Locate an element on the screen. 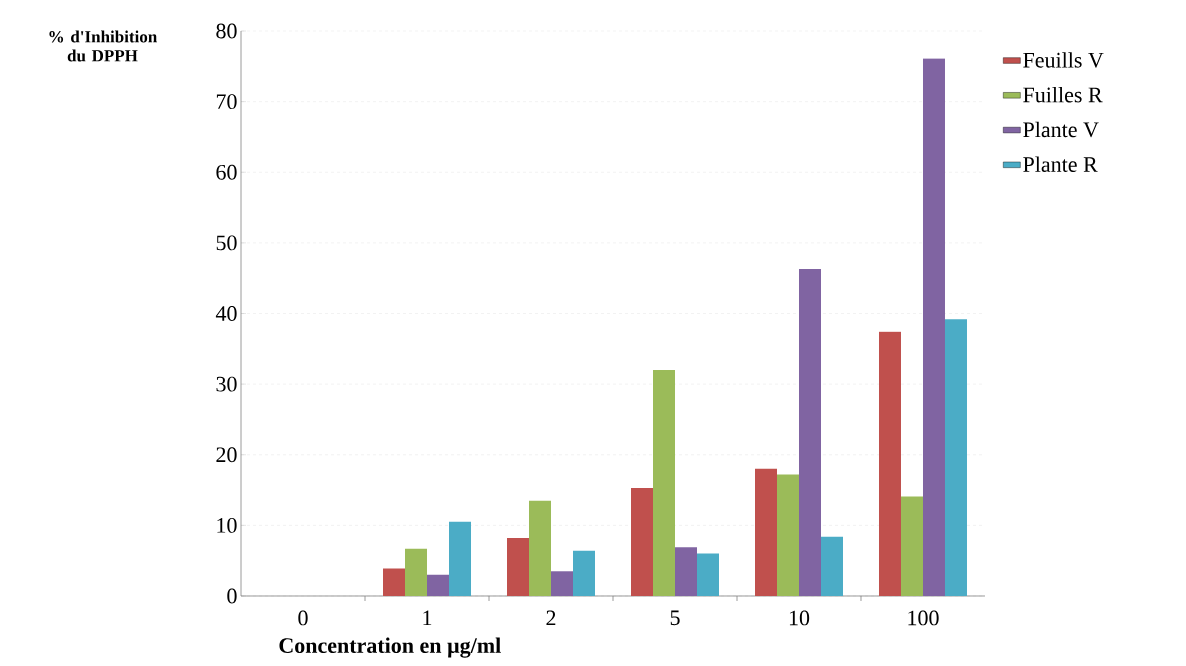 The height and width of the screenshot is (666, 1186). y-tick-label: 20 is located at coordinates (226, 455).